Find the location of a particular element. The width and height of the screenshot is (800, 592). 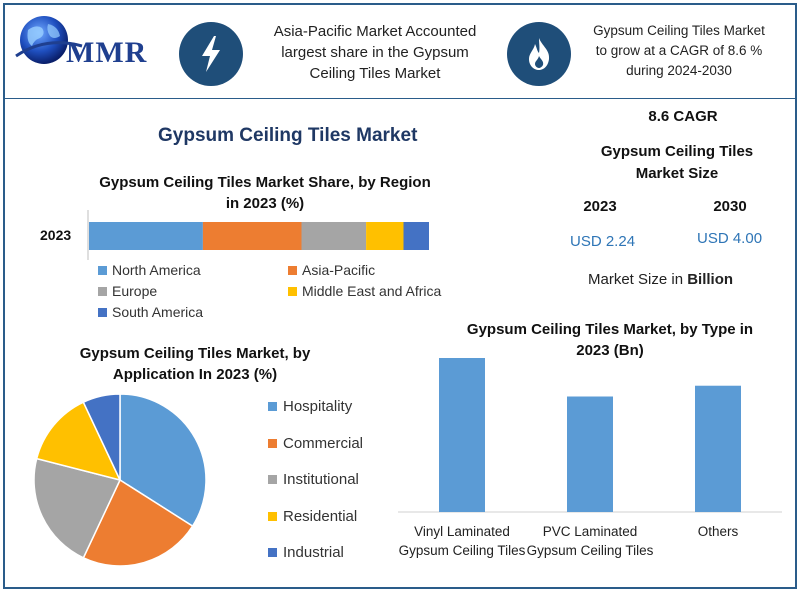

header-message-right-line: to grow at a CAGR of 8.6 % is located at coordinates (679, 50).